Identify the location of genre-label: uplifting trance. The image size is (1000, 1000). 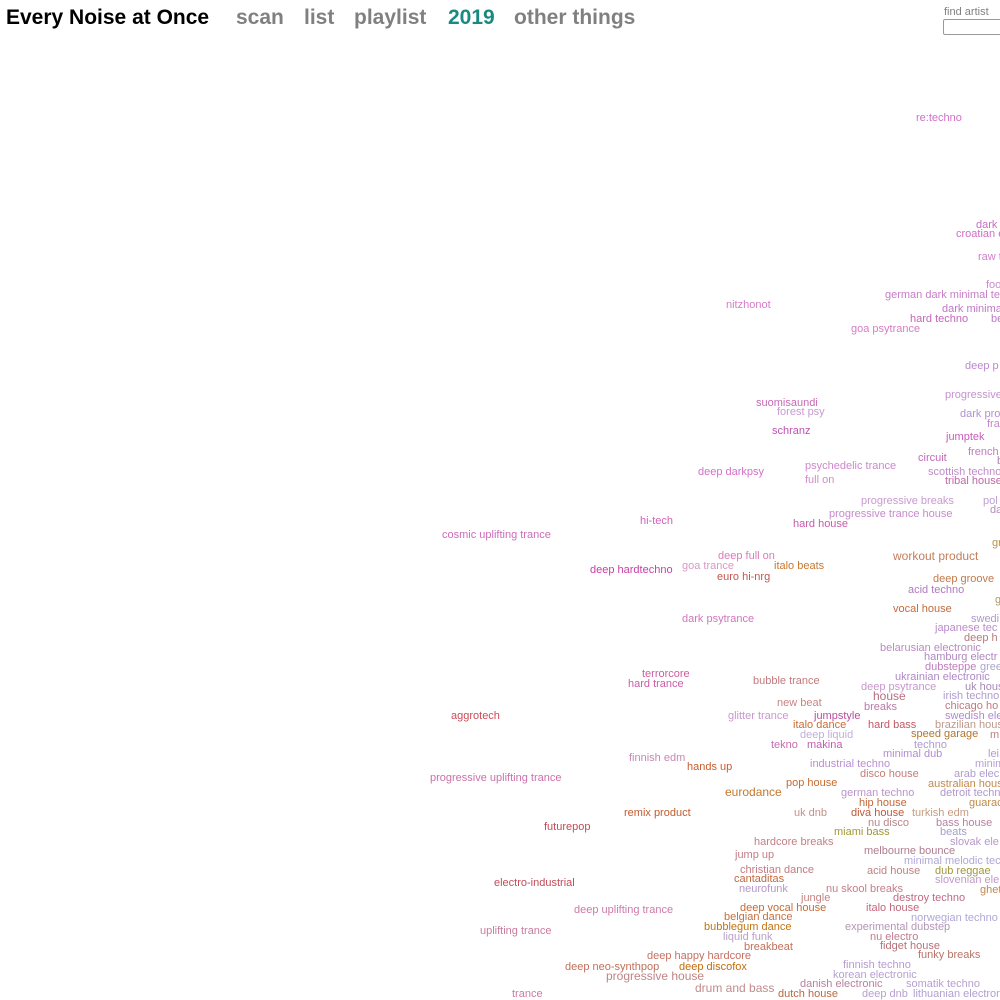
(516, 931).